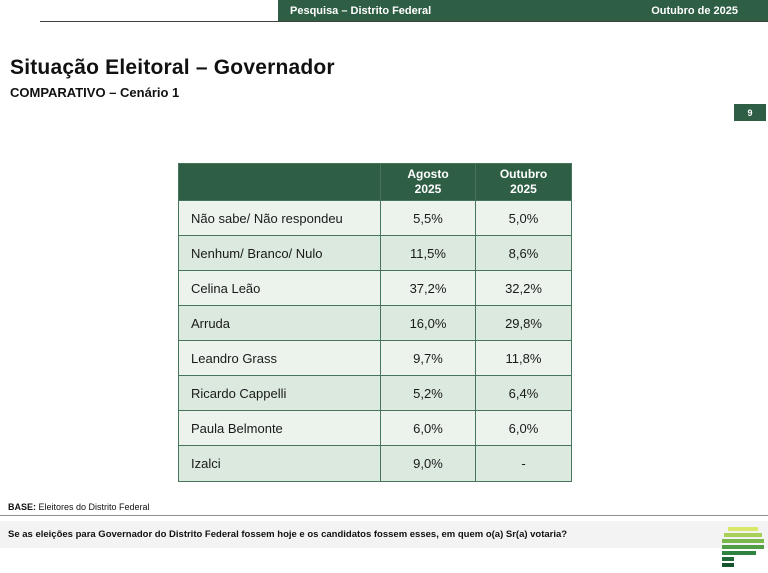  What do you see at coordinates (428, 358) in the screenshot?
I see `value-agosto: 9,7%` at bounding box center [428, 358].